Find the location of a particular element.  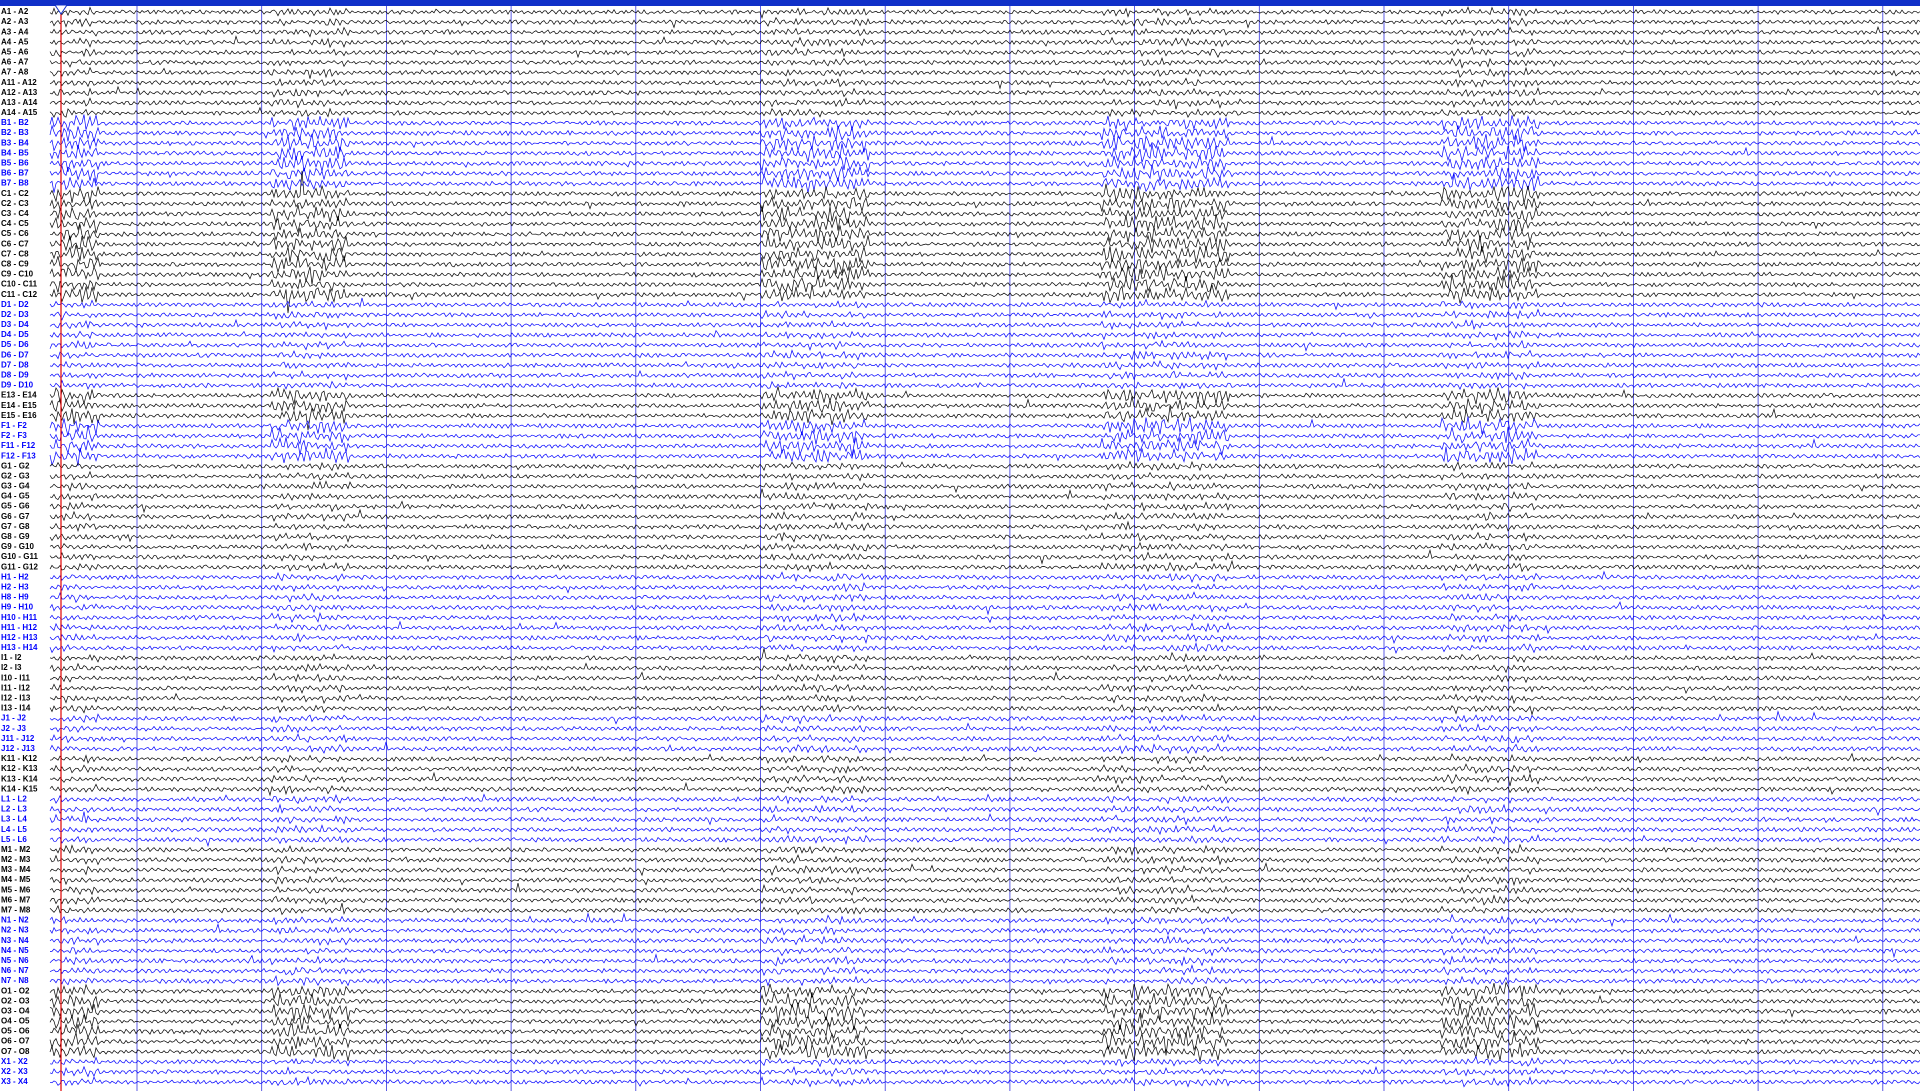

channel-label: M4 - M5 is located at coordinates (16, 879).